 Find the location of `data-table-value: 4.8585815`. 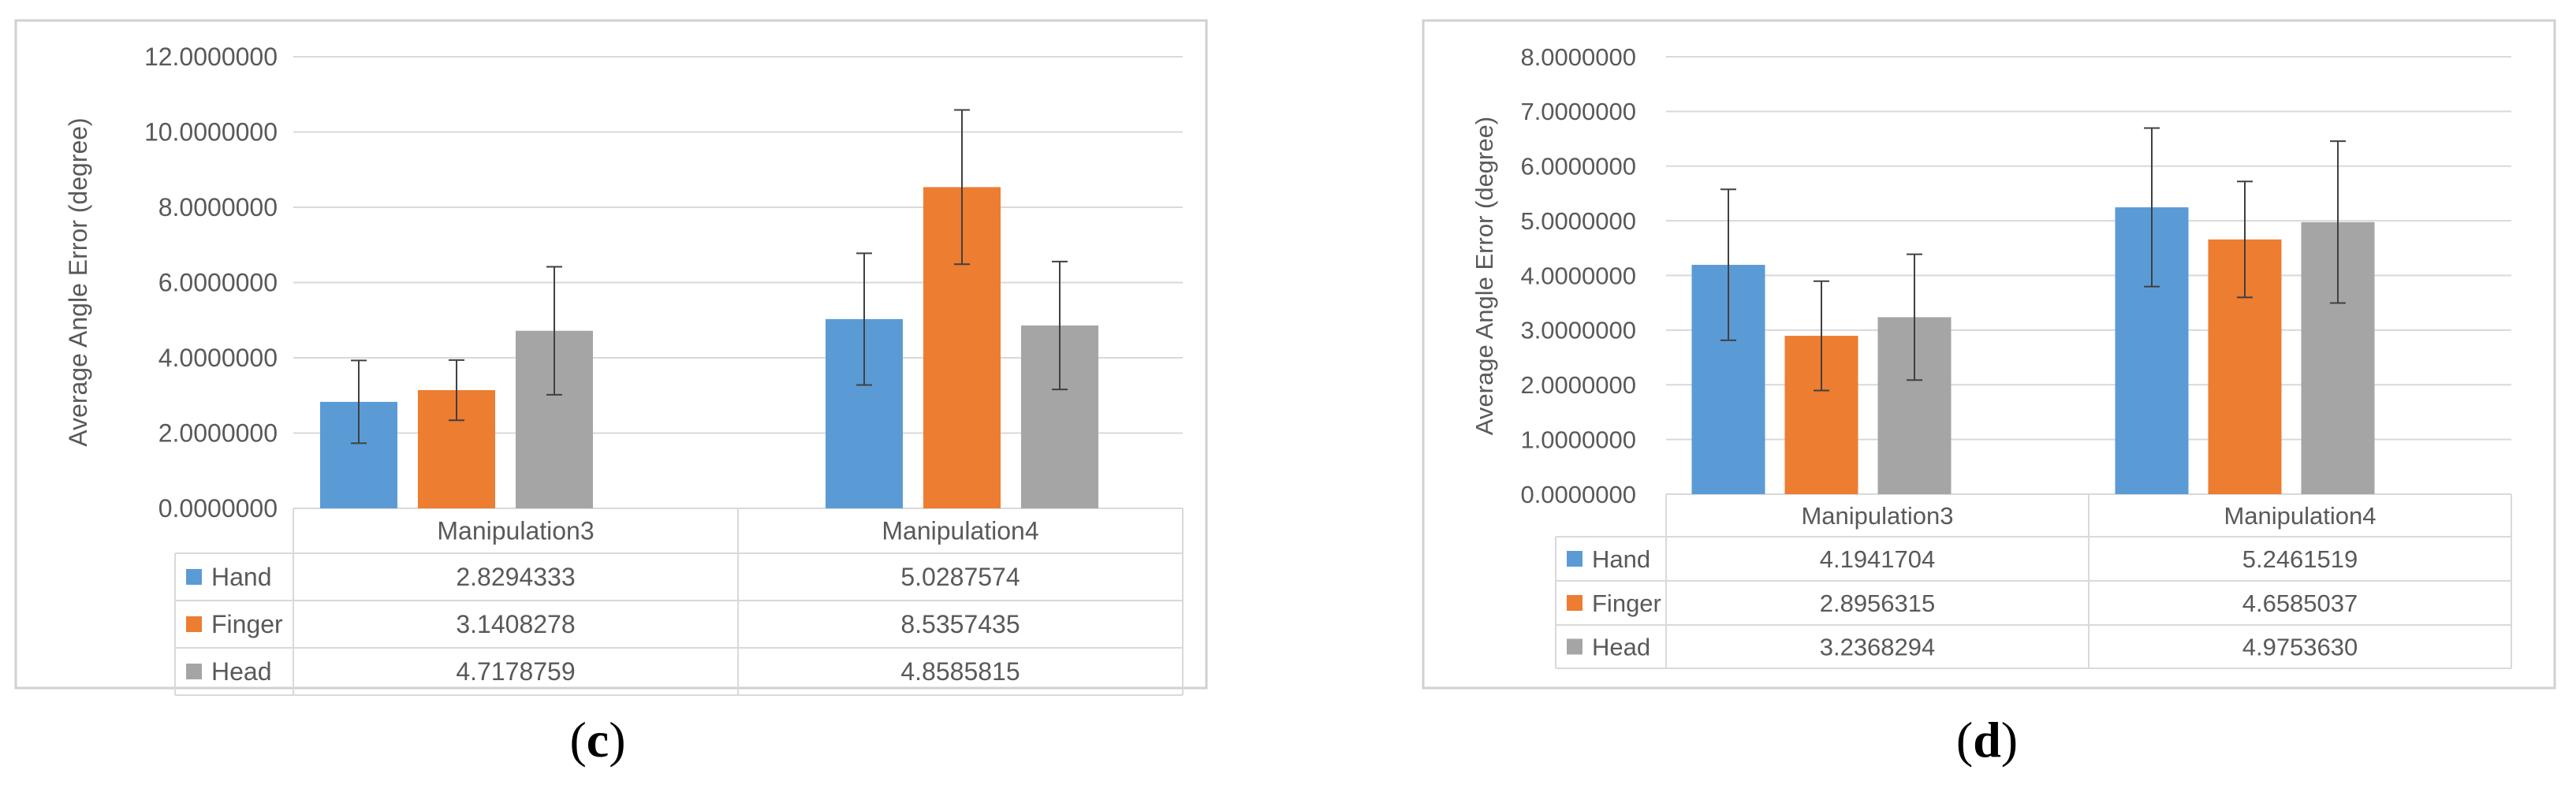

data-table-value: 4.8585815 is located at coordinates (960, 672).